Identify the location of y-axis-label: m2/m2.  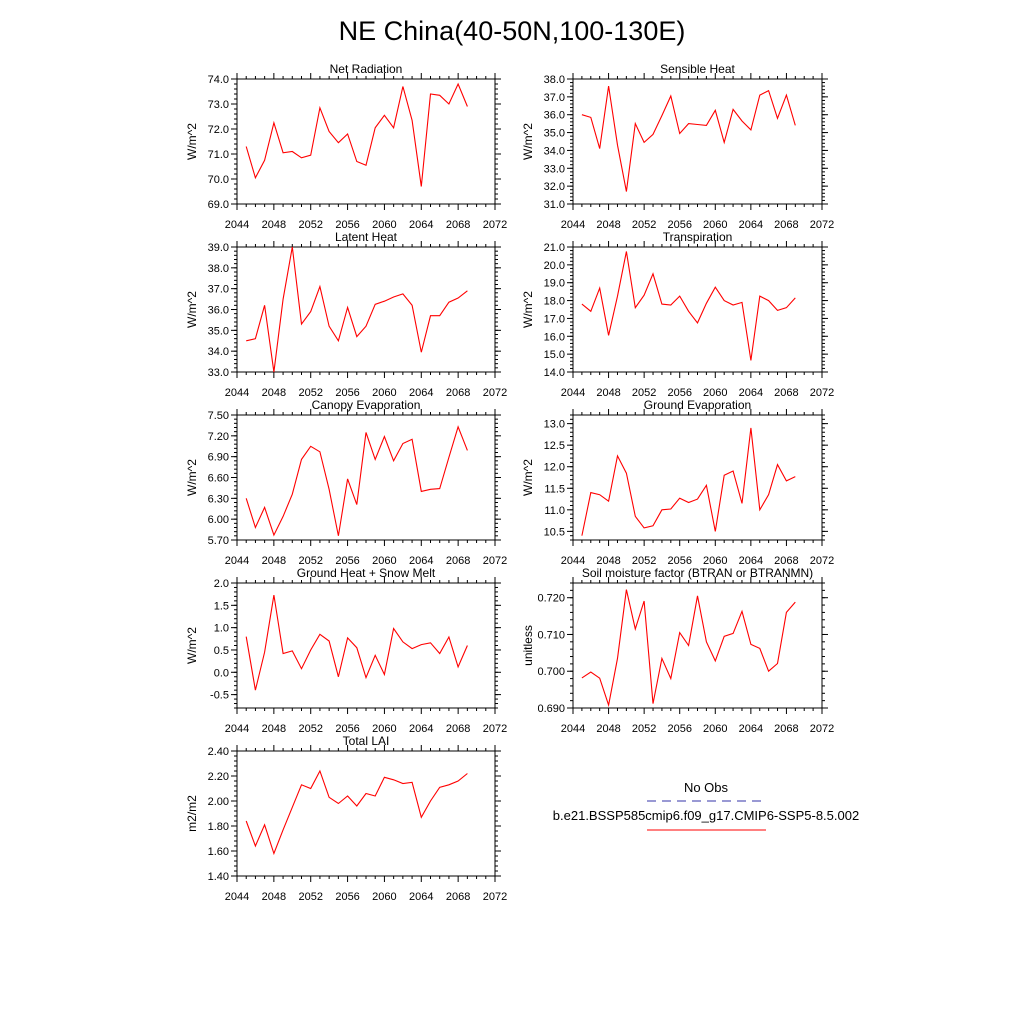
(192, 813).